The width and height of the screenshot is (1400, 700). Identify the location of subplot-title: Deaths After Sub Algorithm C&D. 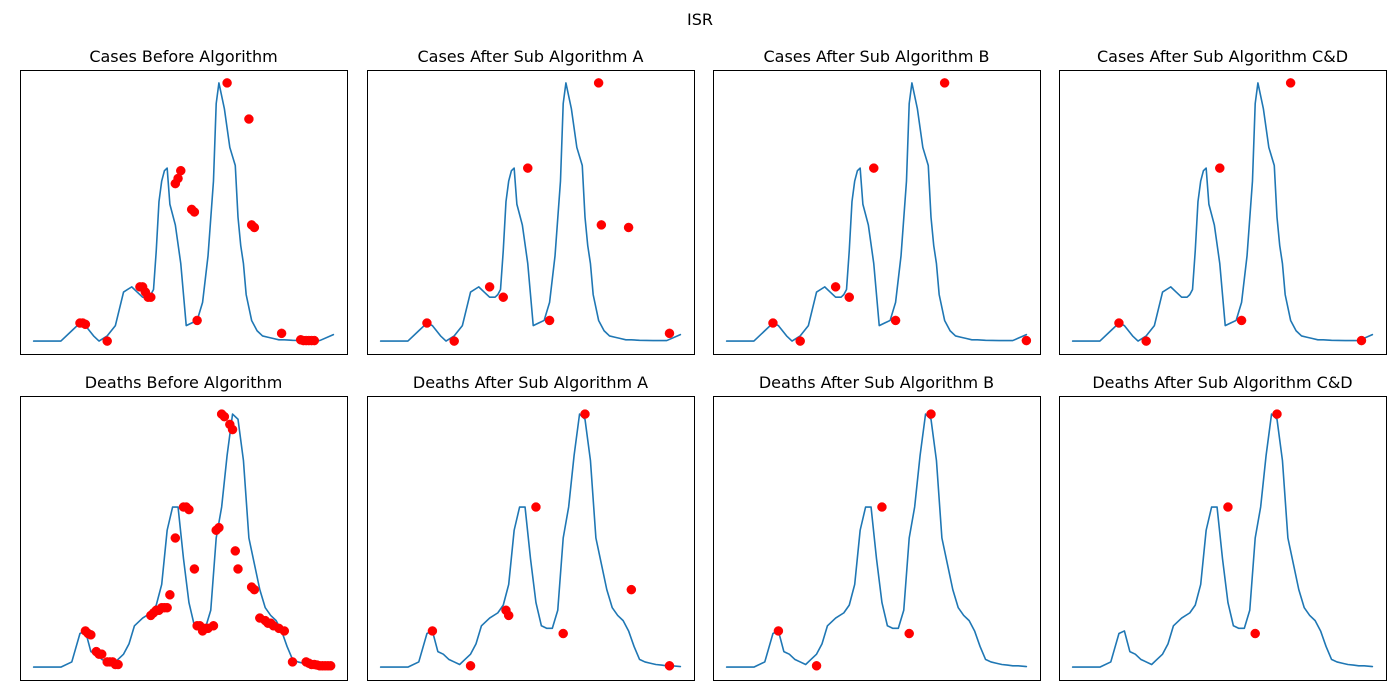
(1222, 382).